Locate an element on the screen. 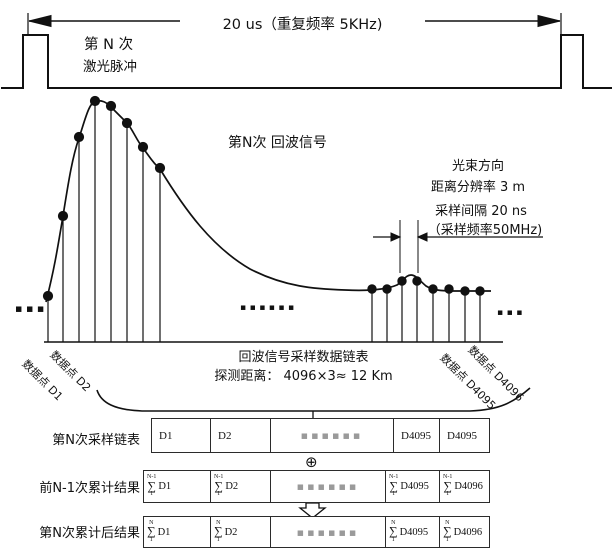 Image resolution: width=613 pixels, height=550 pixels. result-accumulation-row: N ∑ 1 D1 N ∑ 1 D2 ▪▪▪▪▪▪ N ∑ 1 D4095 N ∑ is located at coordinates (316, 532).